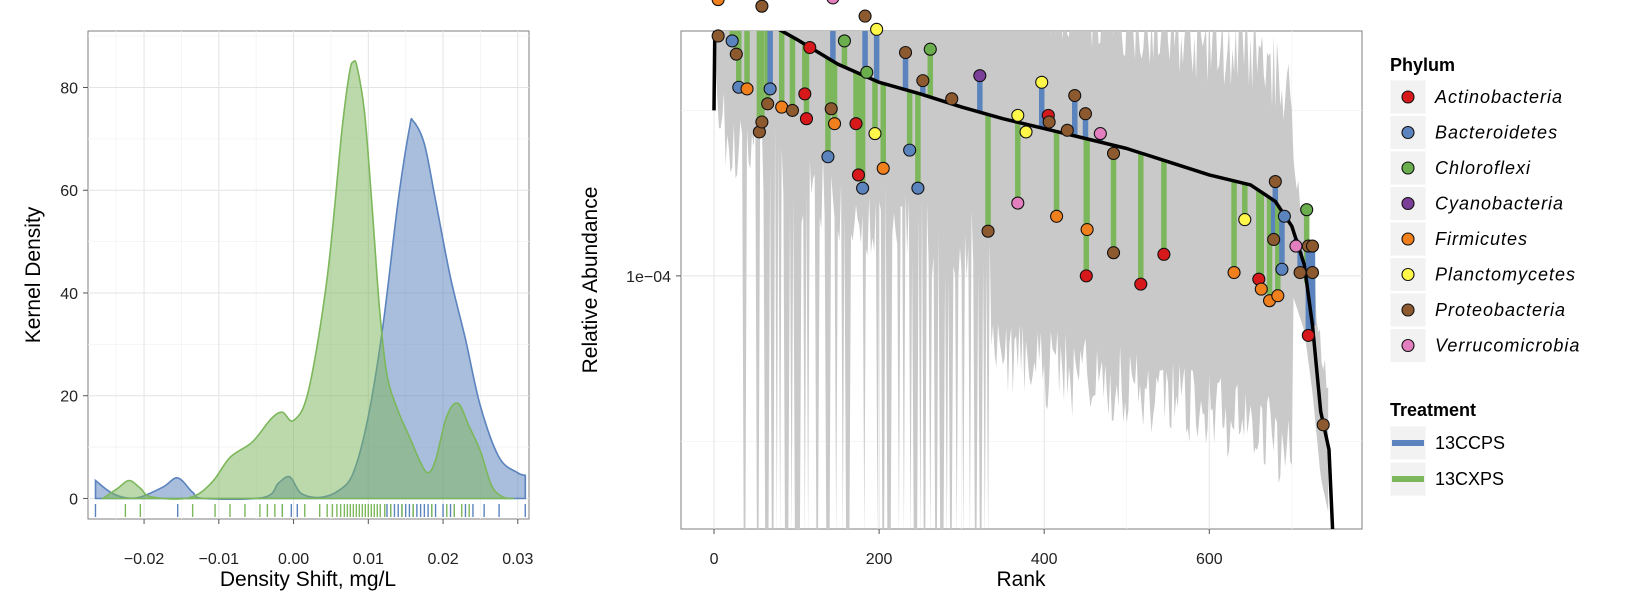 This screenshot has width=1650, height=600. What do you see at coordinates (966, 548) in the screenshot?
I see `right-x-axis-ticks: 0 200 400 600` at bounding box center [966, 548].